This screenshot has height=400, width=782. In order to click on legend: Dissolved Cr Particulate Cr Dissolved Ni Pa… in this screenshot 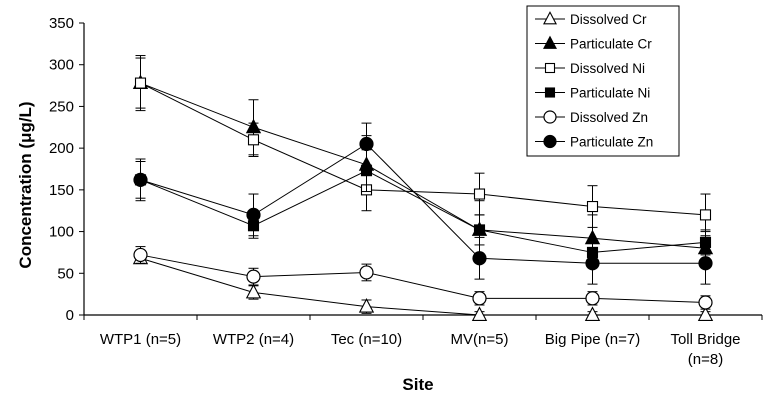, I will do `click(603, 81)`.